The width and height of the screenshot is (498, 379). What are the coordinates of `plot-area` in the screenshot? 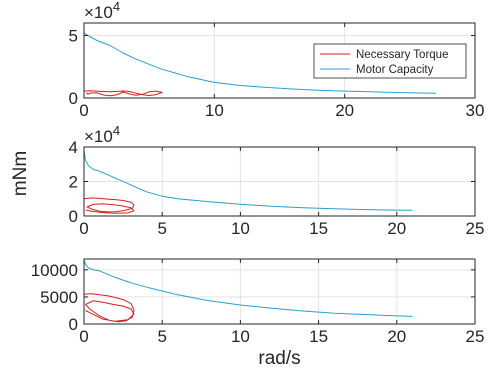 It's located at (279, 291).